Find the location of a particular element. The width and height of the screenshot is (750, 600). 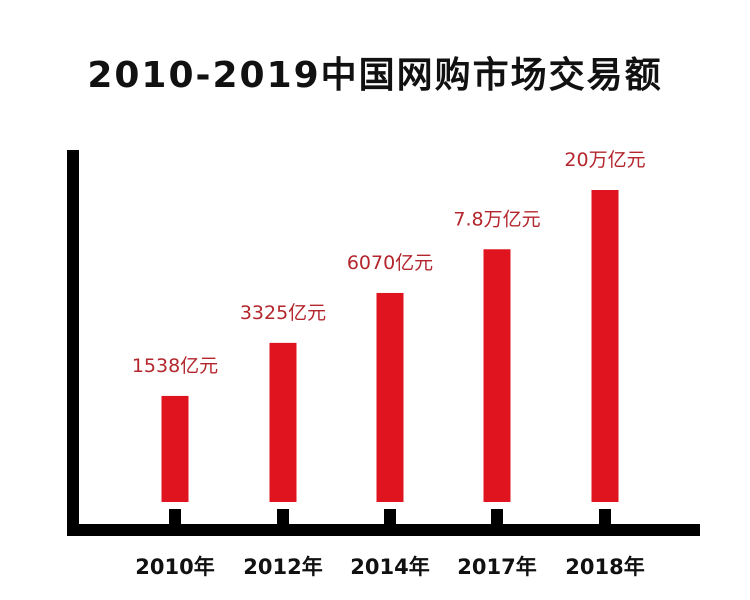

x-axis is located at coordinates (383, 530).